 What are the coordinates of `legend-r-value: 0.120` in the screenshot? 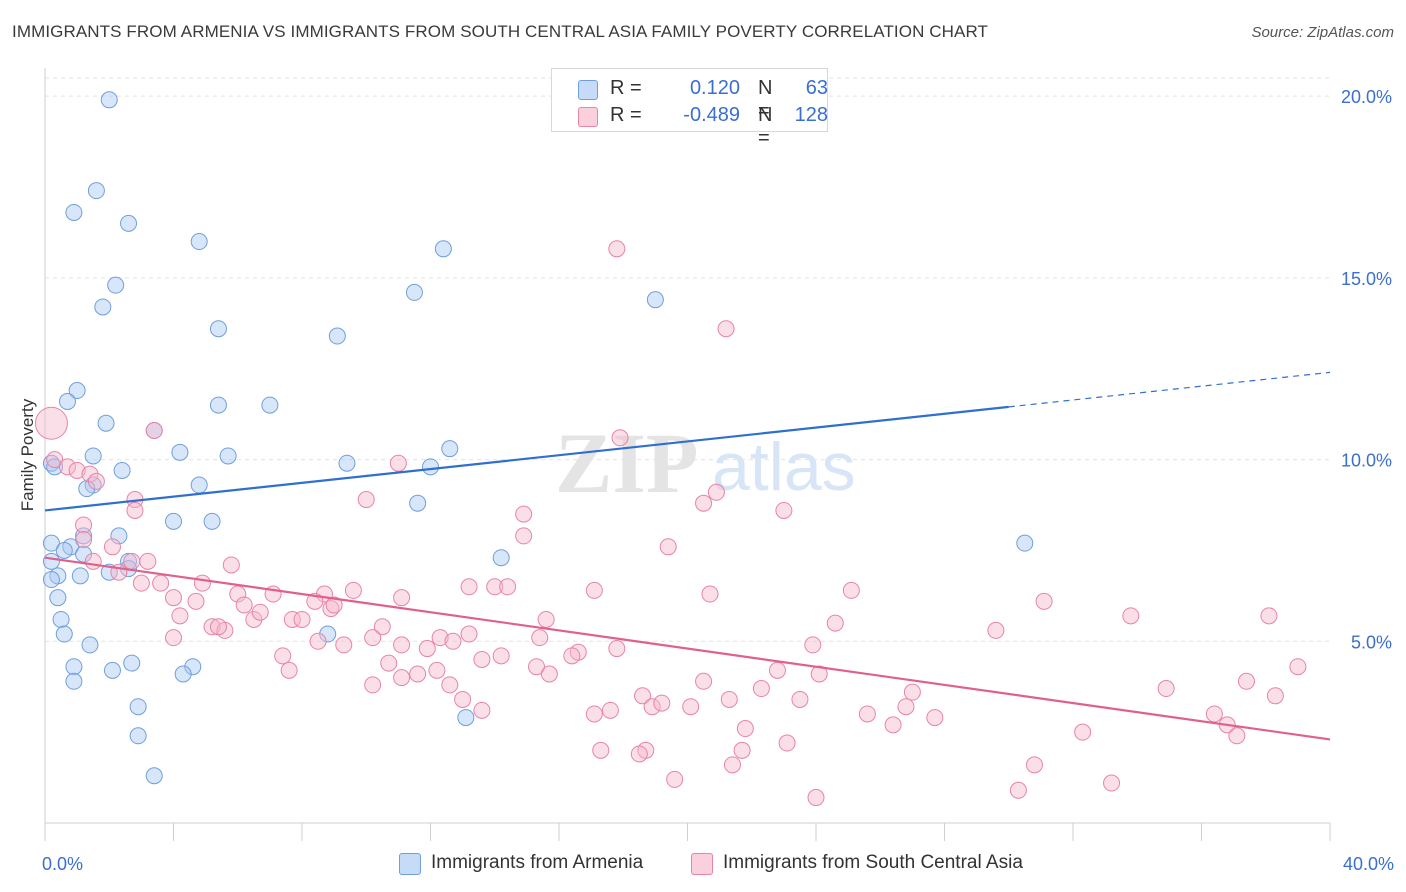 It's located at (714, 88).